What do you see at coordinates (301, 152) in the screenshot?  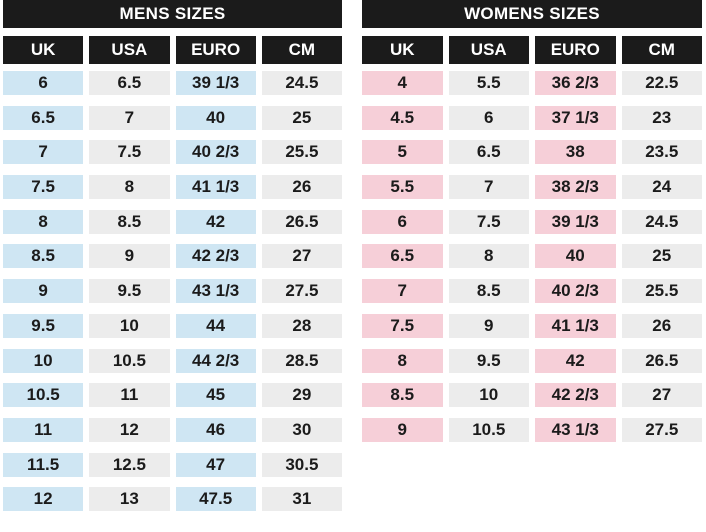 I see `mens-cell-cm: 25.5` at bounding box center [301, 152].